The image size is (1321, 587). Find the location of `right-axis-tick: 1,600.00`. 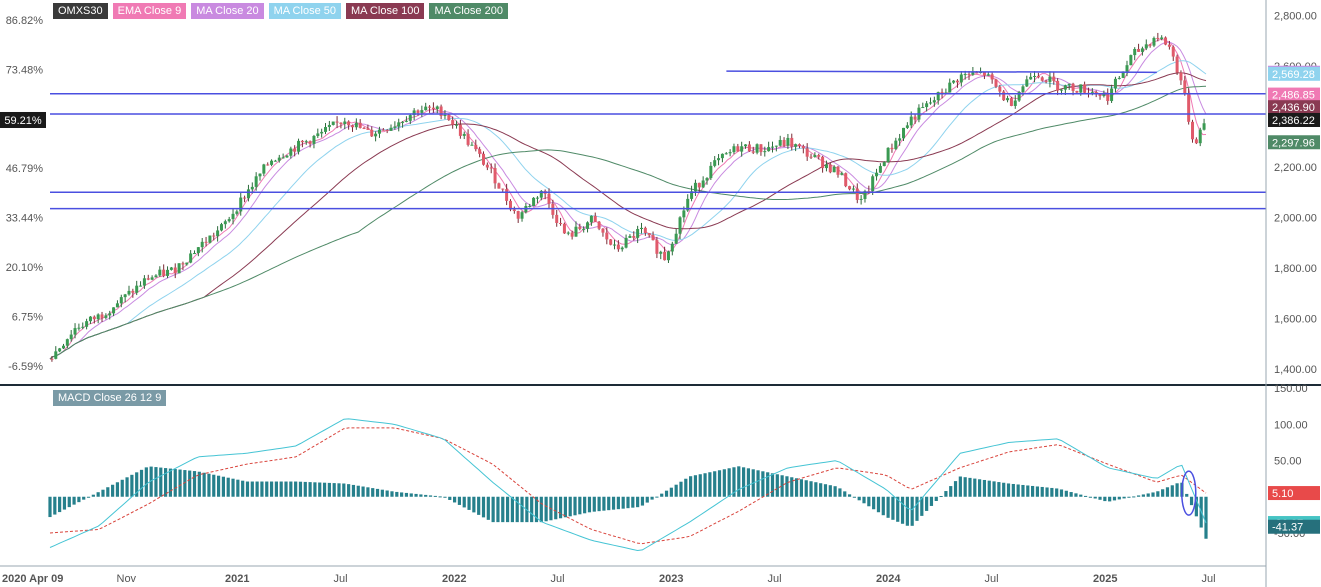

right-axis-tick: 1,600.00 is located at coordinates (1295, 319).